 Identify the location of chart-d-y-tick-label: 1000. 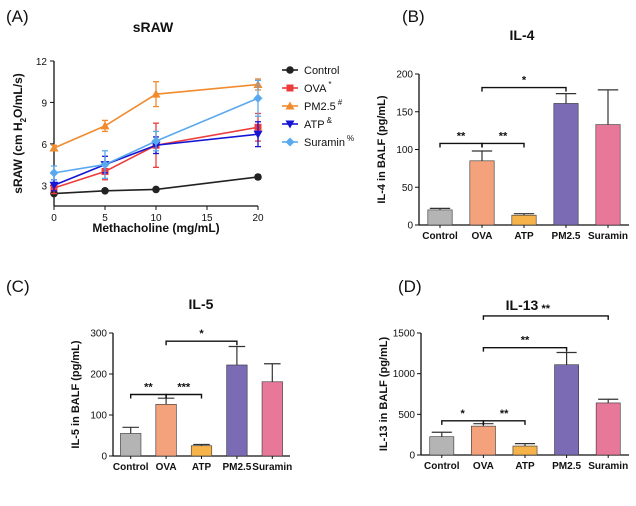
(404, 374).